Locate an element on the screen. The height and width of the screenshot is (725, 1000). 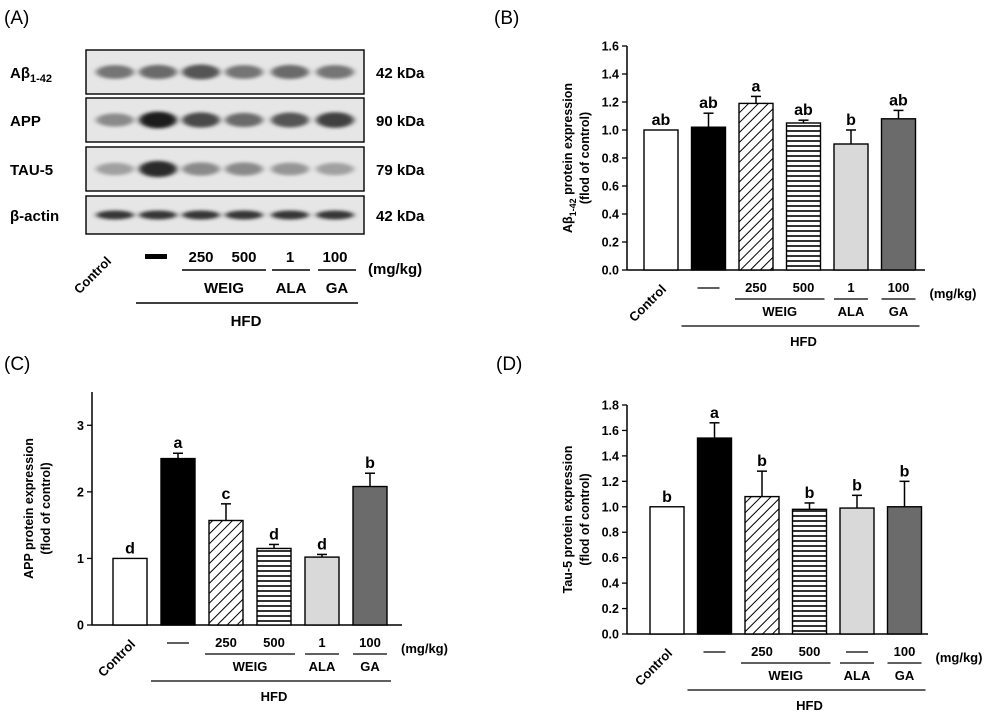
y-tick-label: 0 is located at coordinates (80, 626).